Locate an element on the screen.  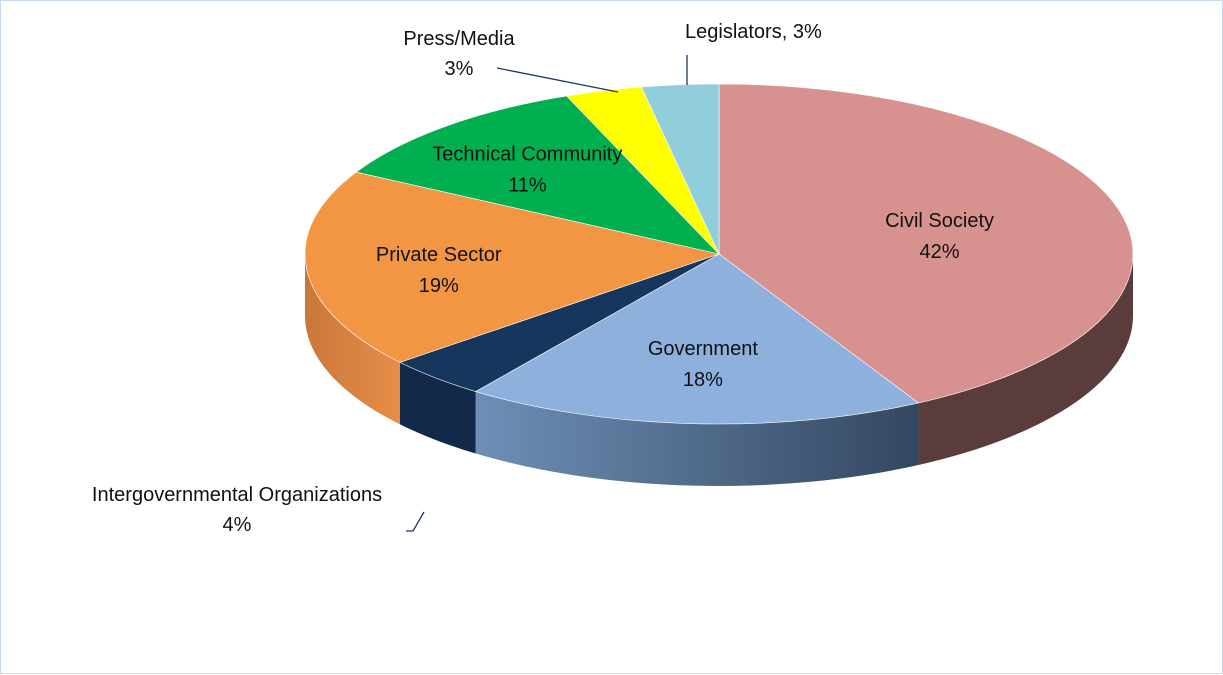
pie-value-press-media: 3% is located at coordinates (459, 69).